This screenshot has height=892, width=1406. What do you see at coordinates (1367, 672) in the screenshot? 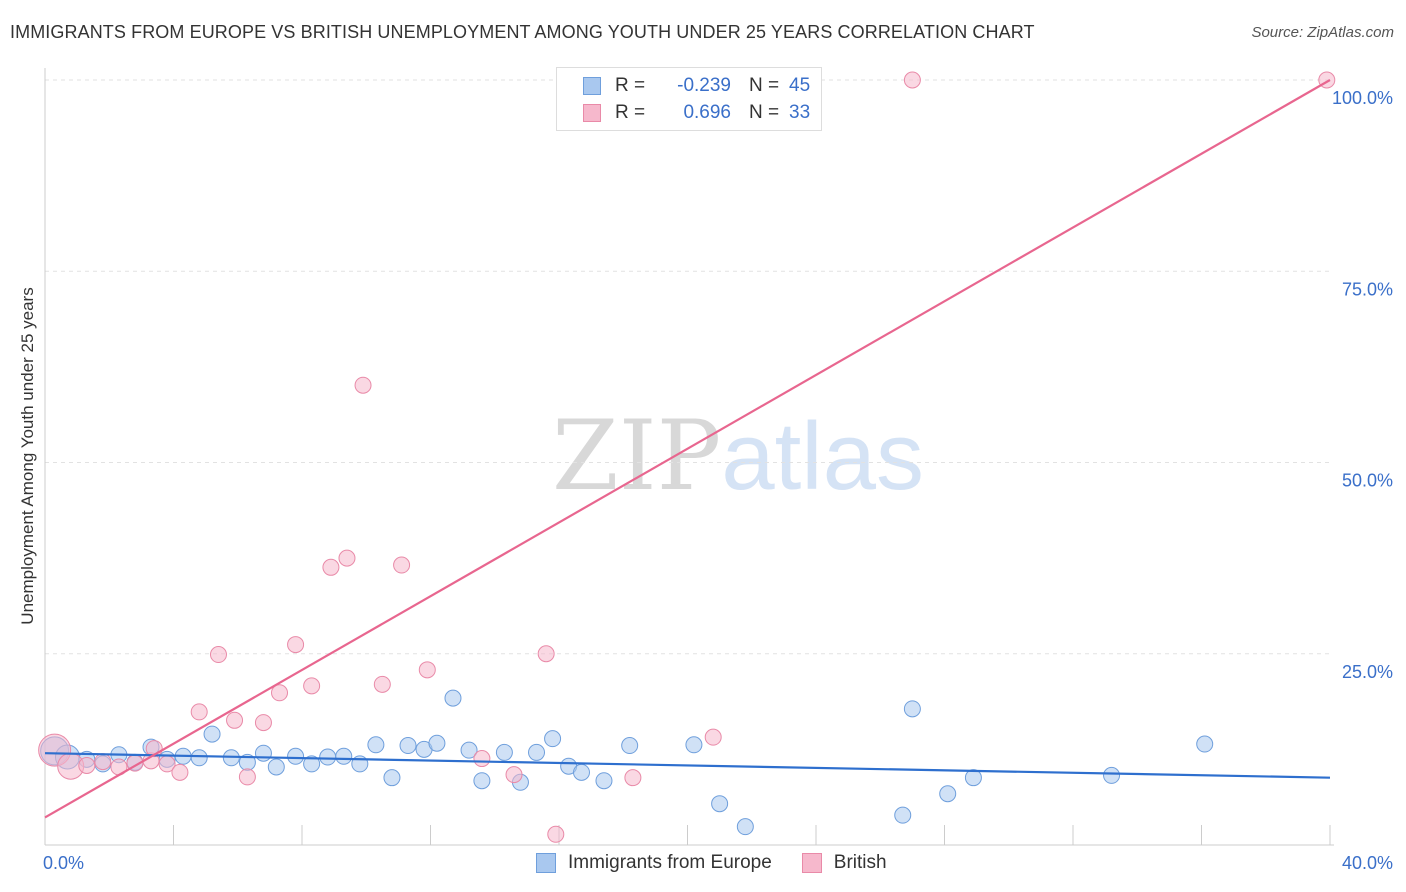
I see `y-tick-label: 25.0%` at bounding box center [1367, 672].